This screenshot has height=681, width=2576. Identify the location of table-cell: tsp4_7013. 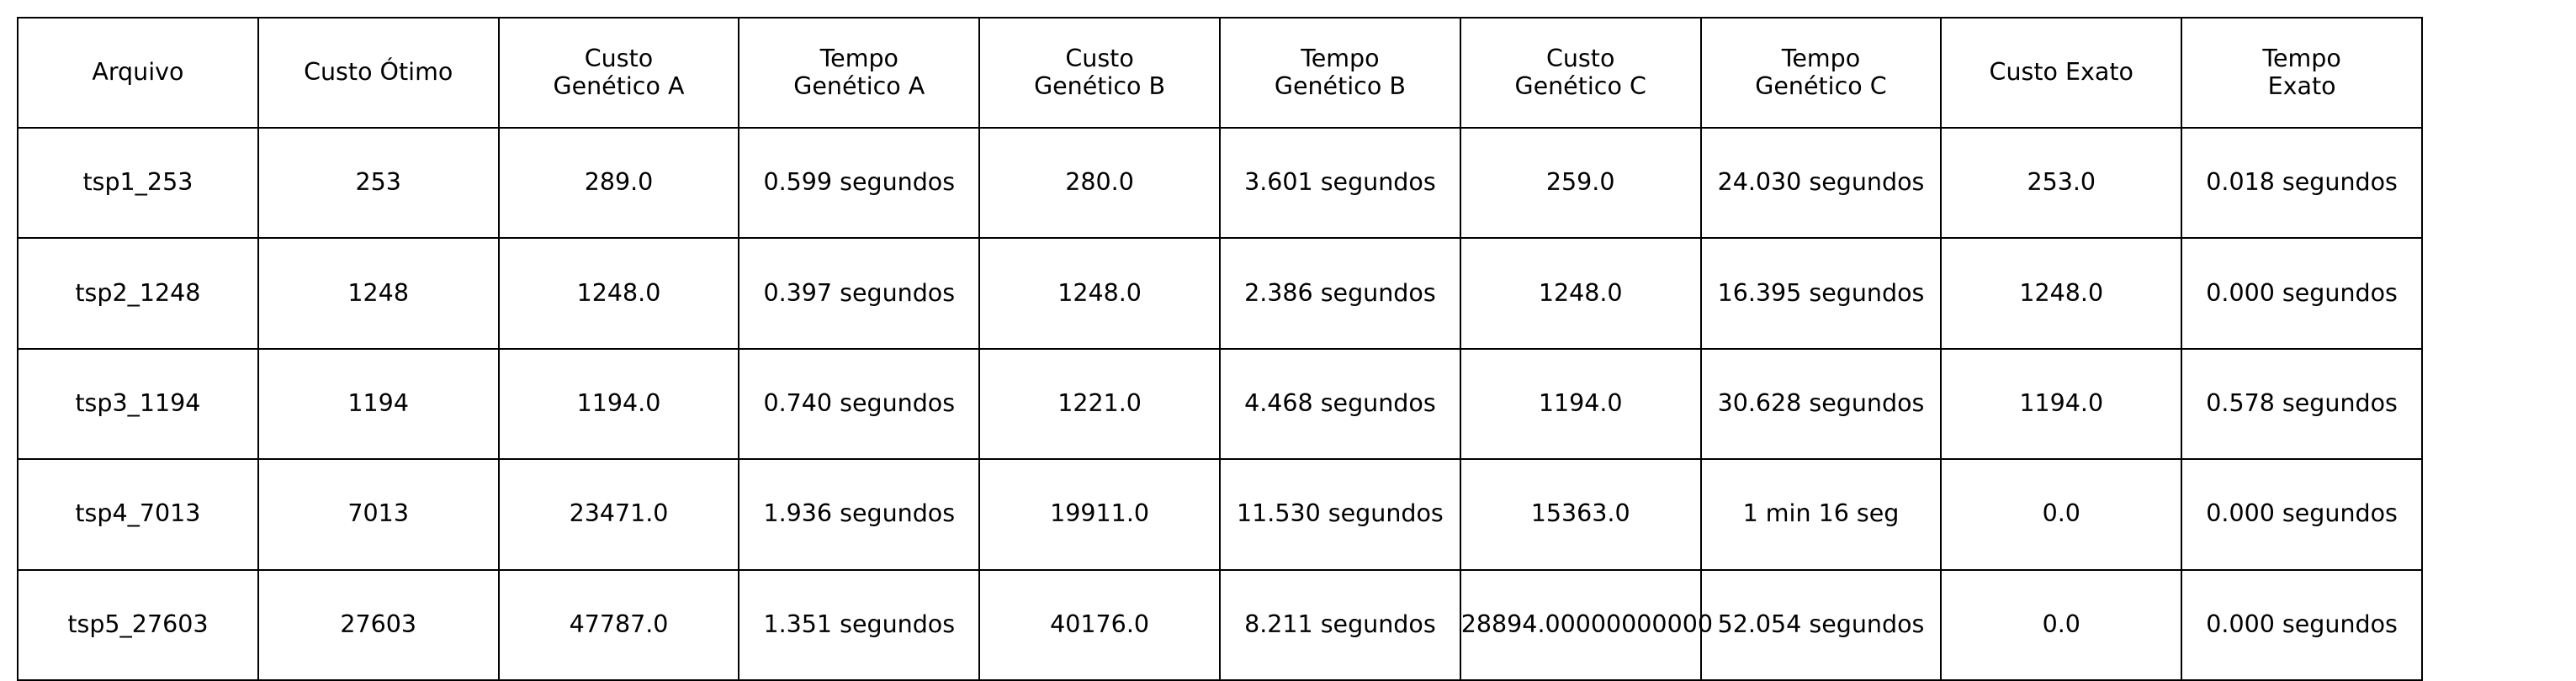
(138, 514).